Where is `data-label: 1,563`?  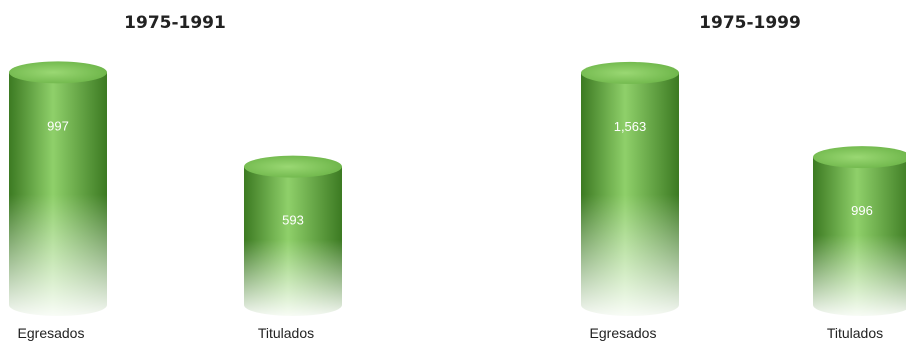
data-label: 1,563 is located at coordinates (630, 126).